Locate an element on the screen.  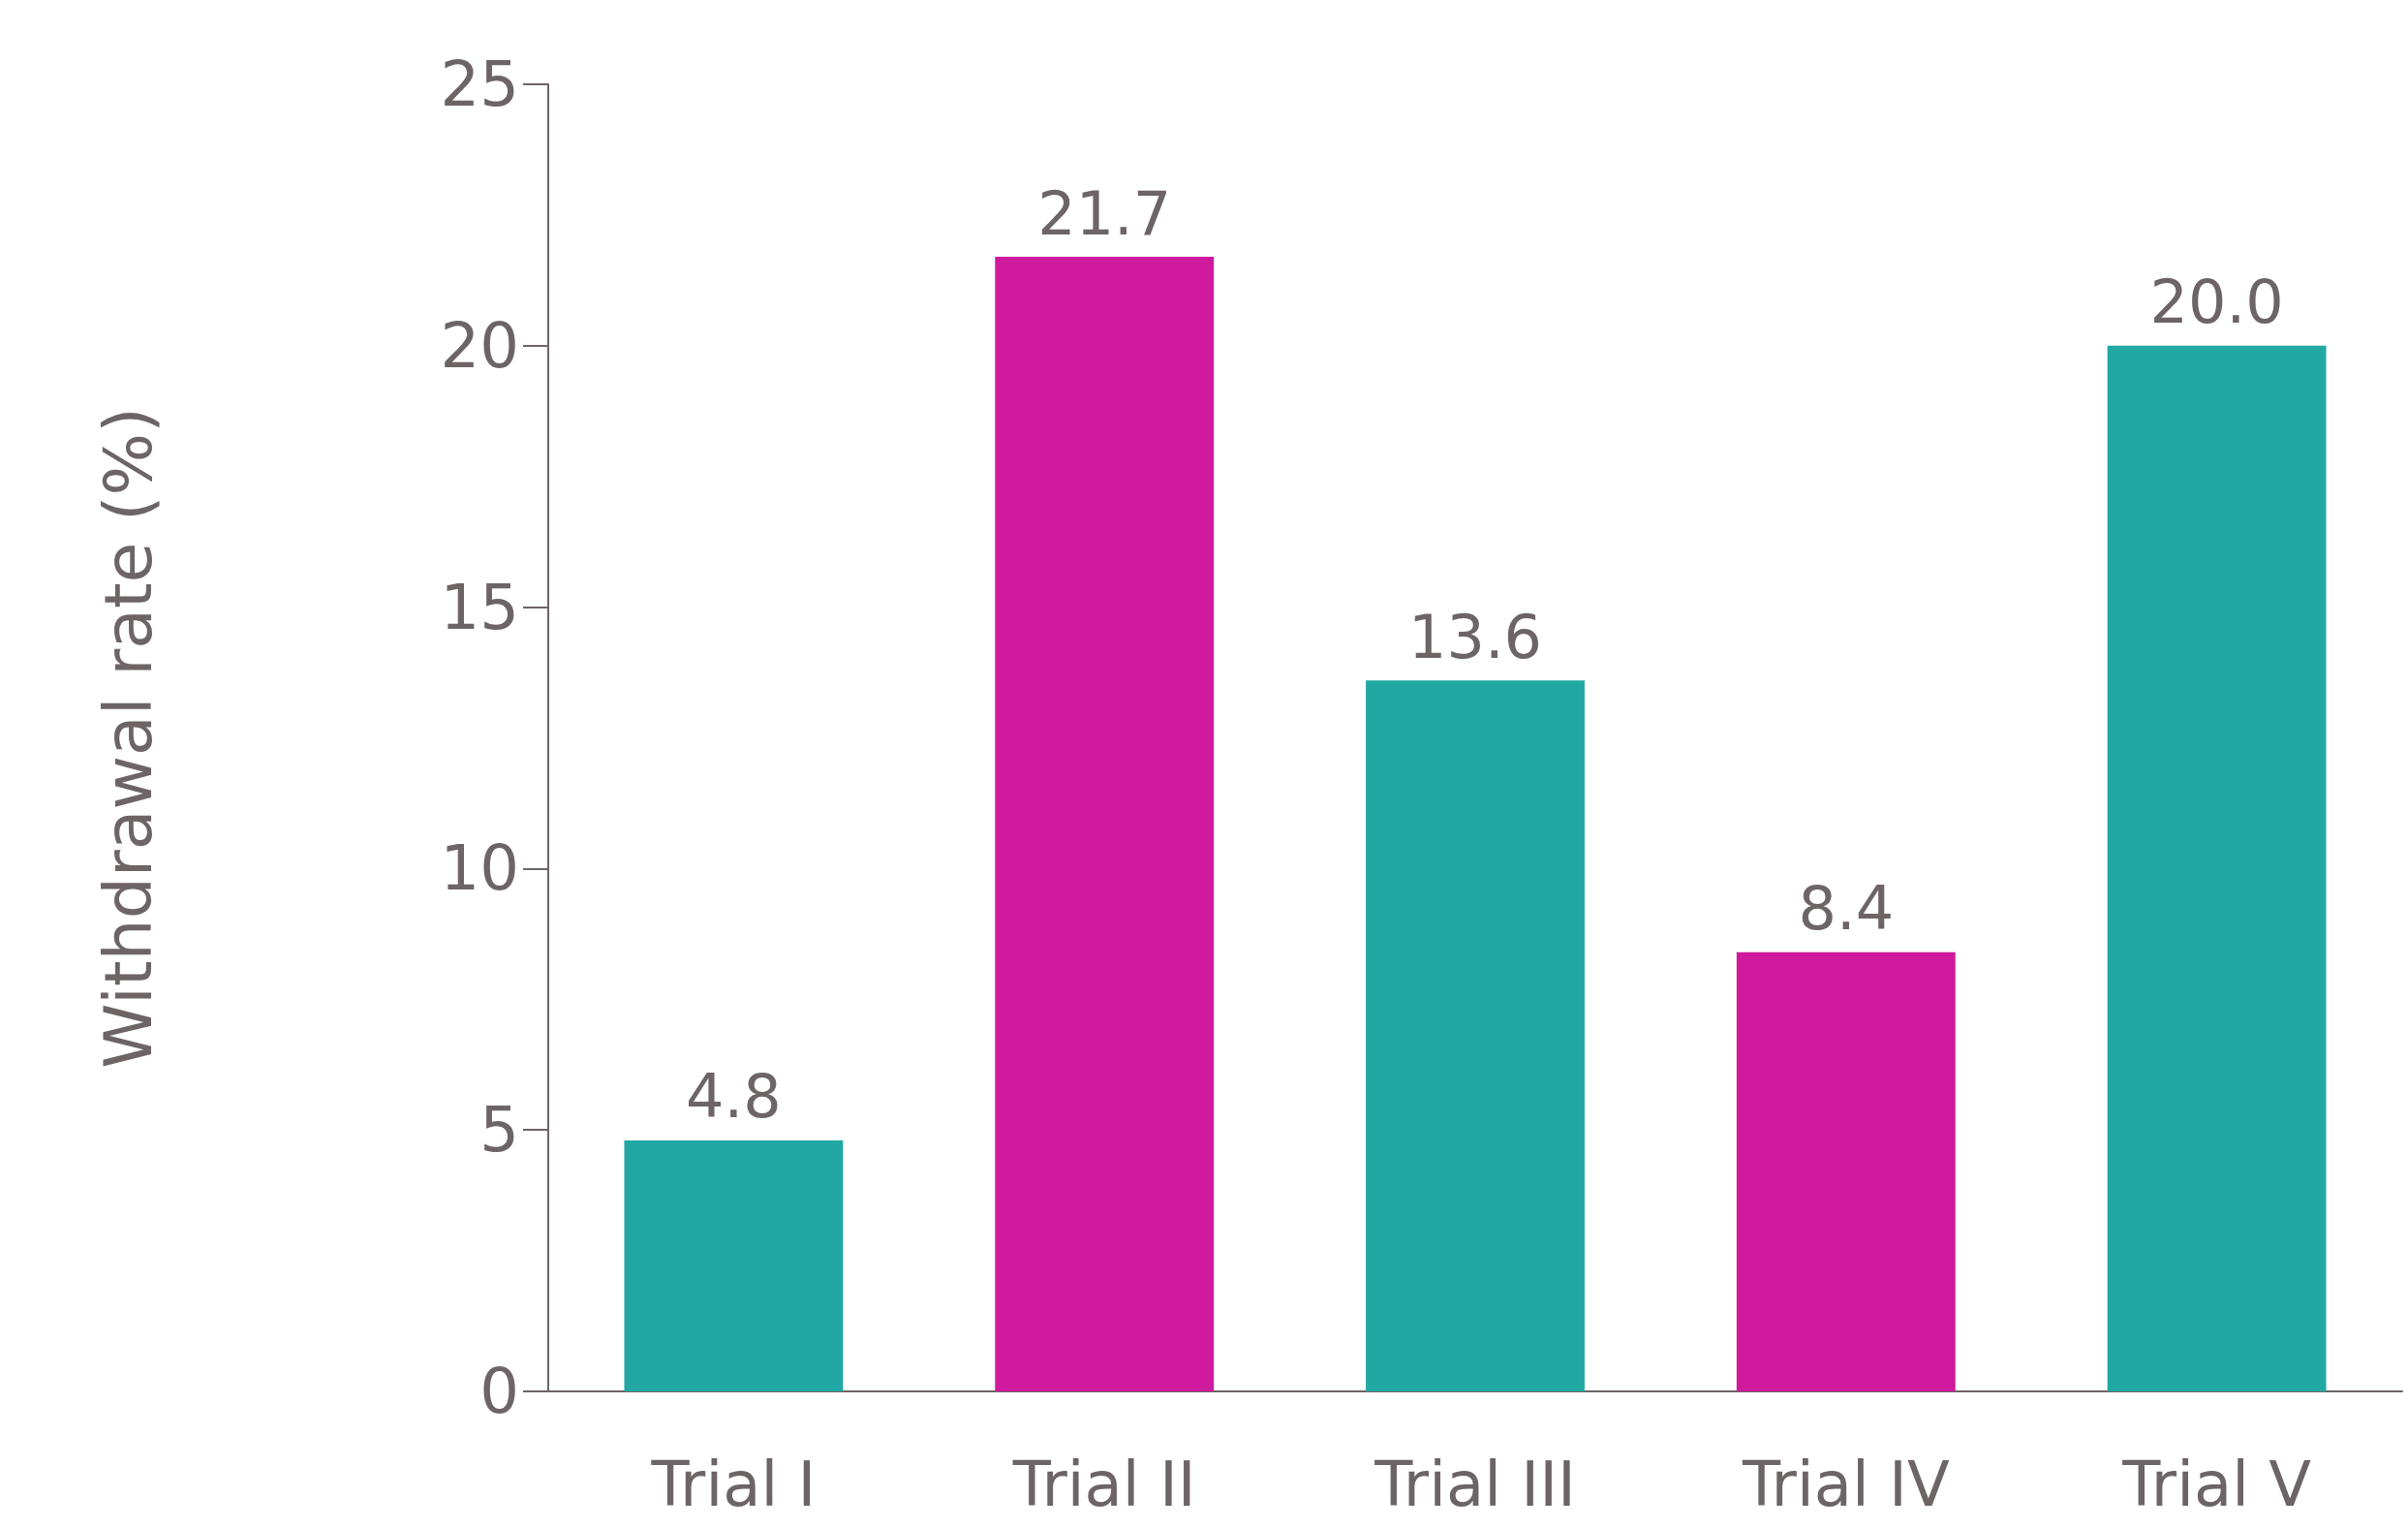
x-tick-label: Trial V is located at coordinates (2216, 1485).